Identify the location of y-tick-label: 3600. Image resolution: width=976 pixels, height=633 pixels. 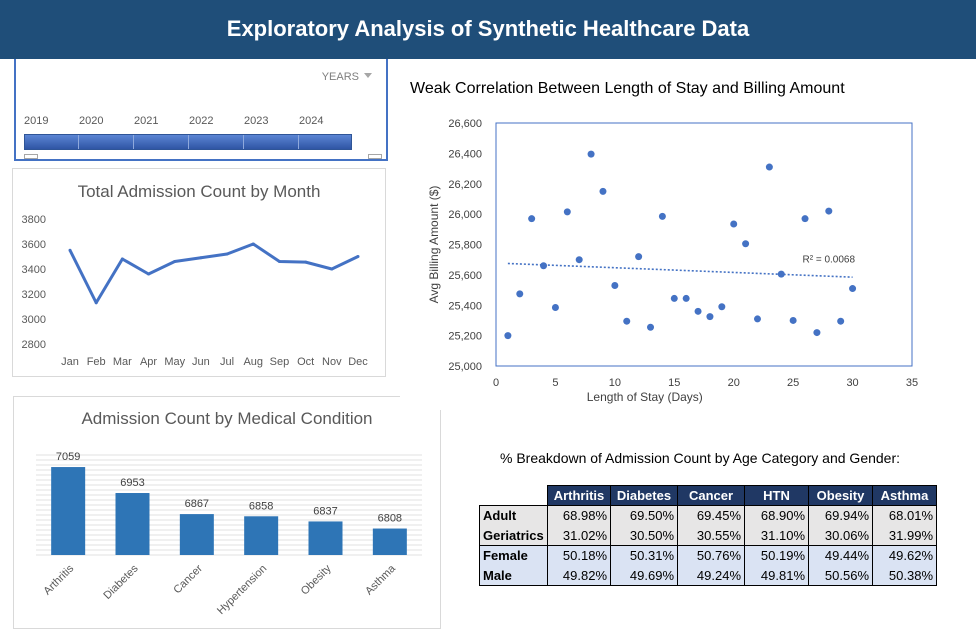
(34, 245).